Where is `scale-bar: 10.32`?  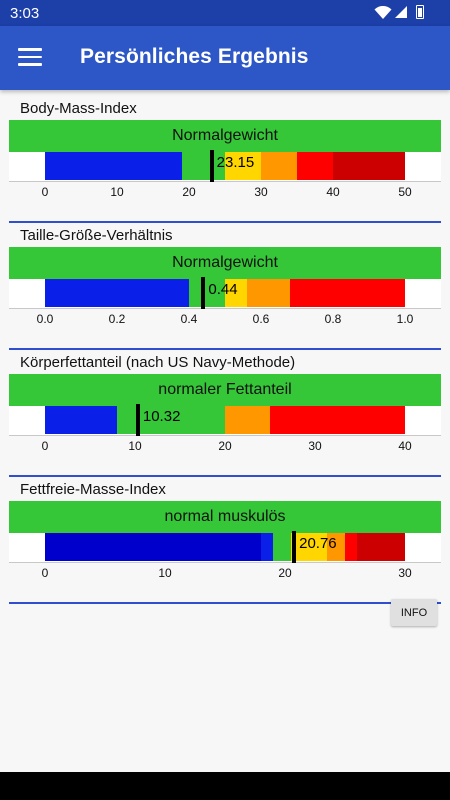 scale-bar: 10.32 is located at coordinates (225, 420).